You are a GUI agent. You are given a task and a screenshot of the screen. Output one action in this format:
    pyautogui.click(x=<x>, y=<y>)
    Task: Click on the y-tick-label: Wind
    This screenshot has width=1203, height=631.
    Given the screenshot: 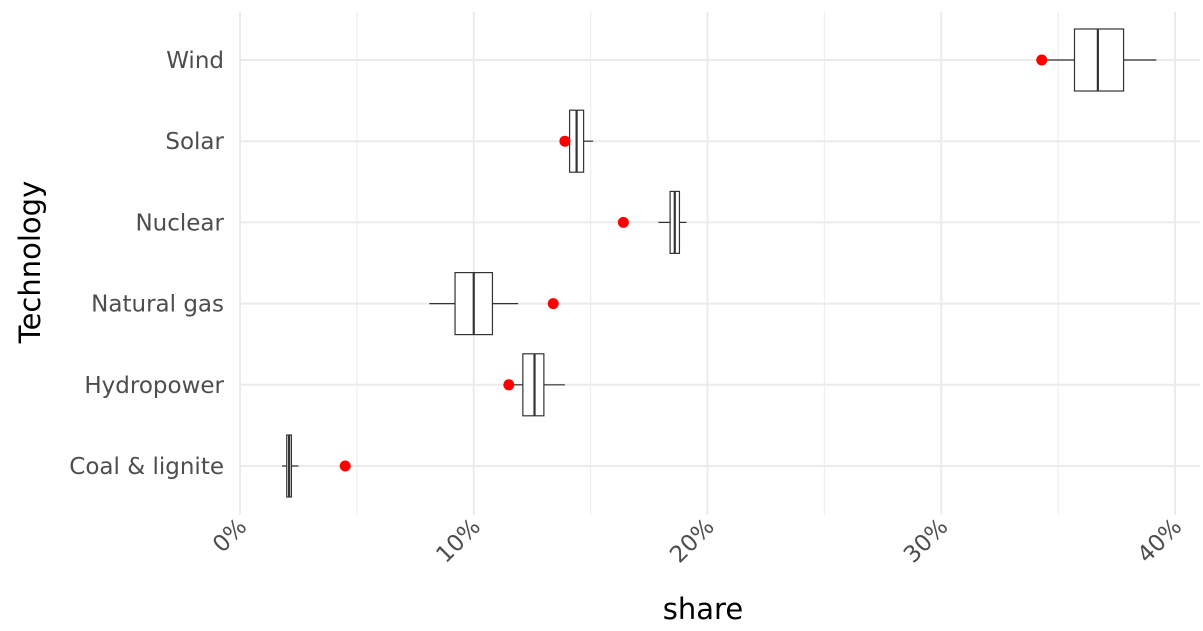 What is the action you would take?
    pyautogui.click(x=195, y=61)
    